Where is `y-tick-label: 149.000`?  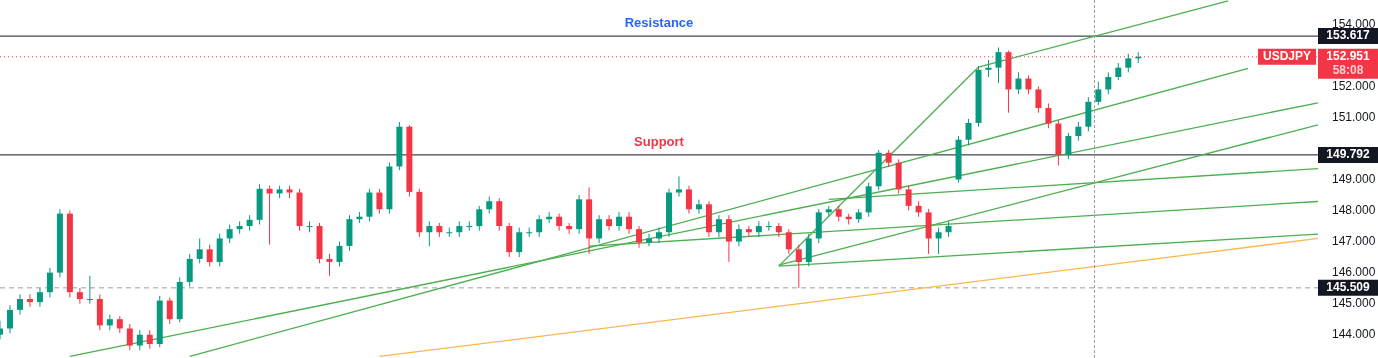
y-tick-label: 149.000 is located at coordinates (1354, 178).